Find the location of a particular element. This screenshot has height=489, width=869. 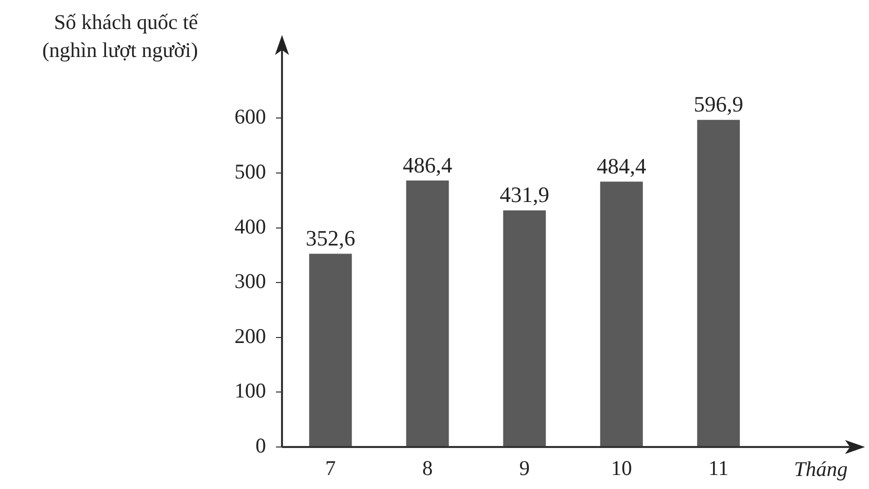

data-label: 352,6 is located at coordinates (331, 238).